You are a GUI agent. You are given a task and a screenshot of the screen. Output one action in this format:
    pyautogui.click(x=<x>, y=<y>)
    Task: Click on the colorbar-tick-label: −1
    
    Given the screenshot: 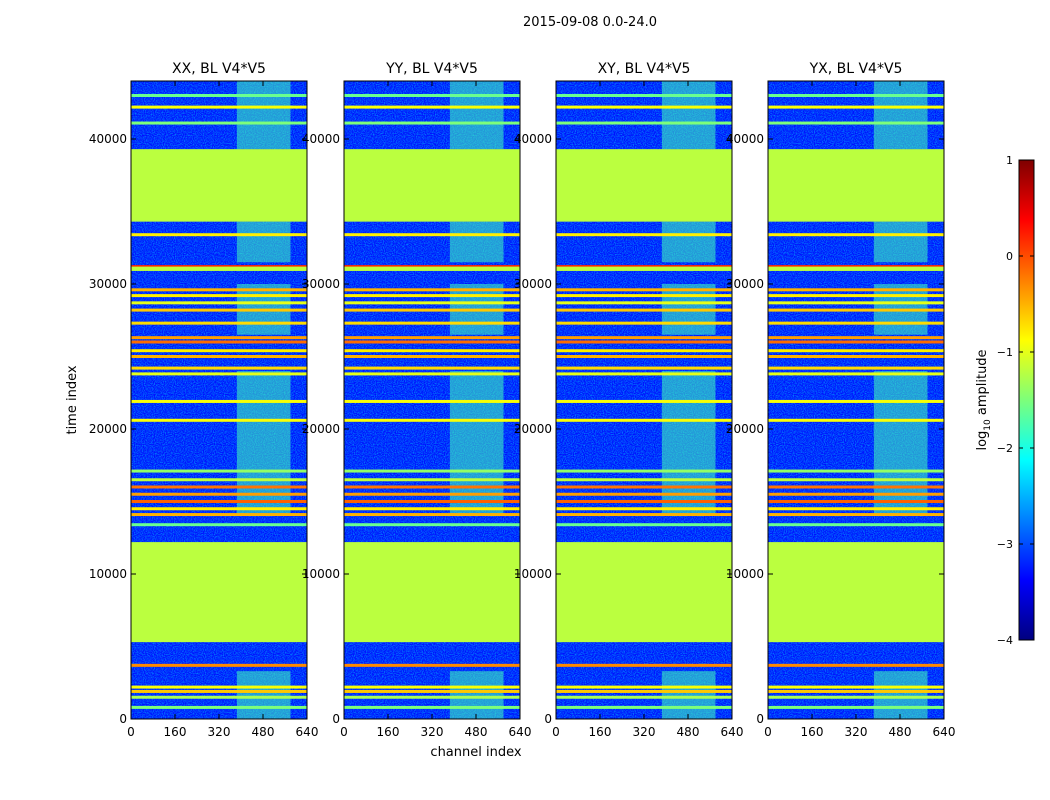 What is the action you would take?
    pyautogui.click(x=1005, y=352)
    